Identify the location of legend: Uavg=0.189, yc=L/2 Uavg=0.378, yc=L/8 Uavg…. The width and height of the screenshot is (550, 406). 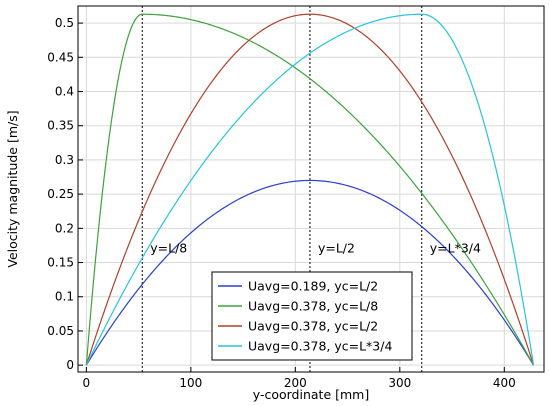
(312, 316).